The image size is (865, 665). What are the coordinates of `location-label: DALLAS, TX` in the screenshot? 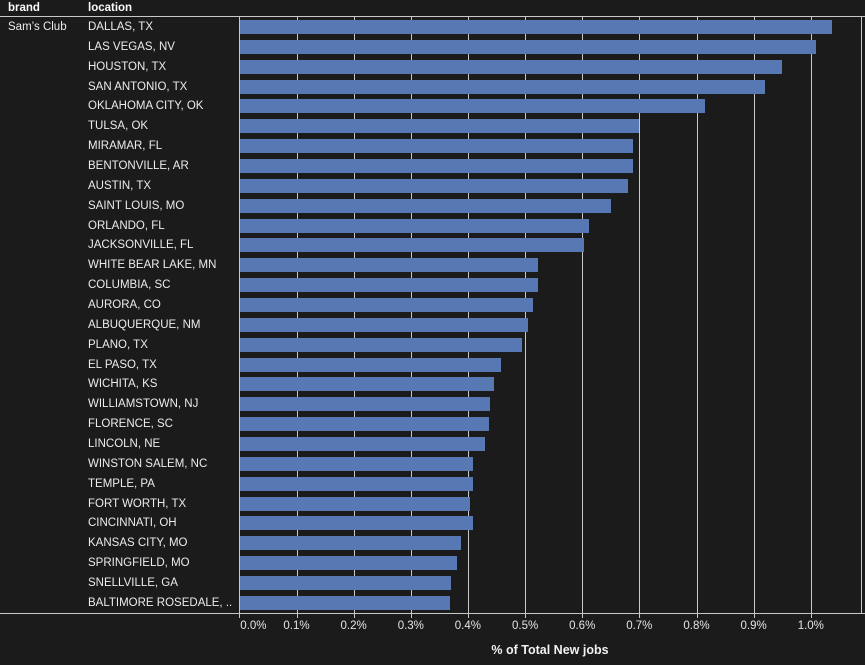 It's located at (120, 26).